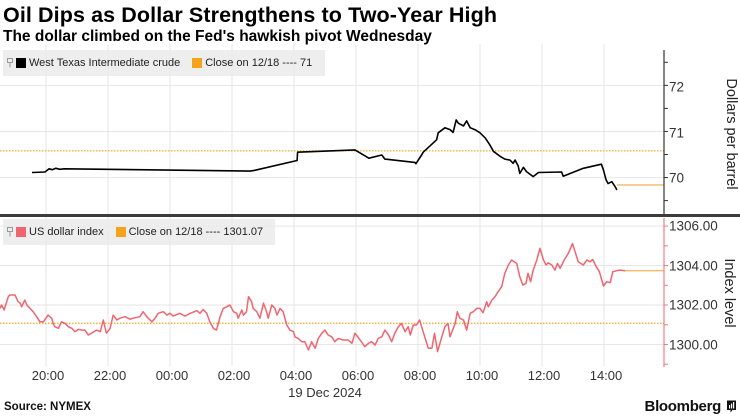  I want to click on xtick-label: 02:00, so click(234, 375).